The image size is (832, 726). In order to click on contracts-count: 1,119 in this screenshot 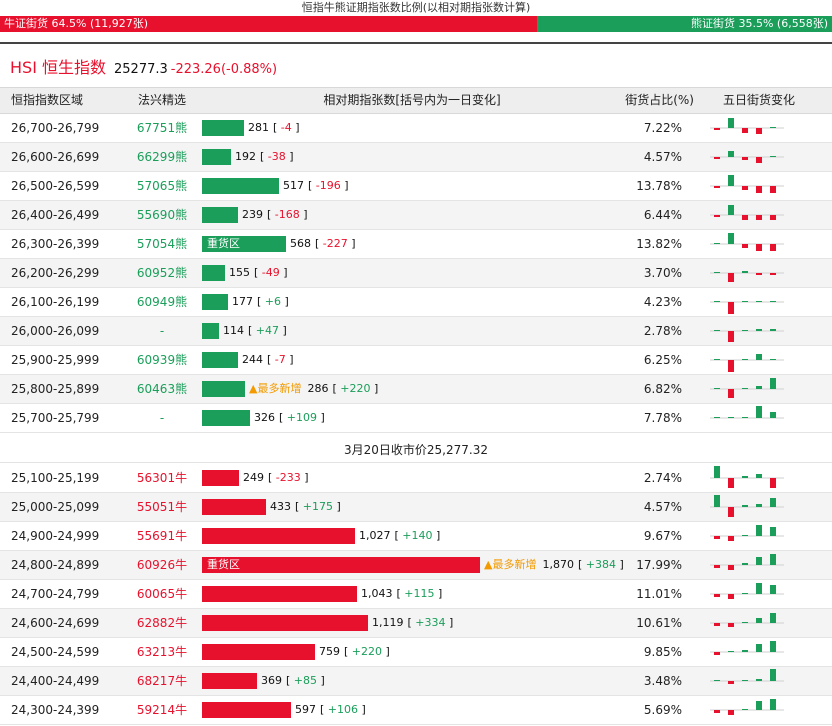, I will do `click(388, 622)`.